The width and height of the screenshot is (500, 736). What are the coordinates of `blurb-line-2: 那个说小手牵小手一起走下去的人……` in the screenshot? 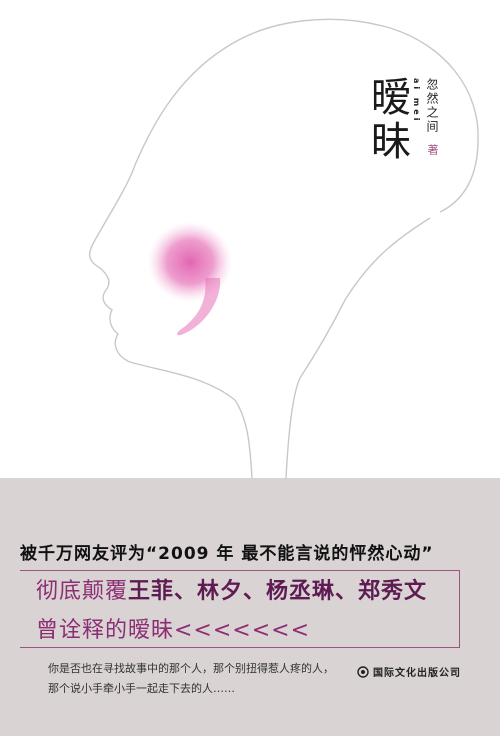 It's located at (141, 688).